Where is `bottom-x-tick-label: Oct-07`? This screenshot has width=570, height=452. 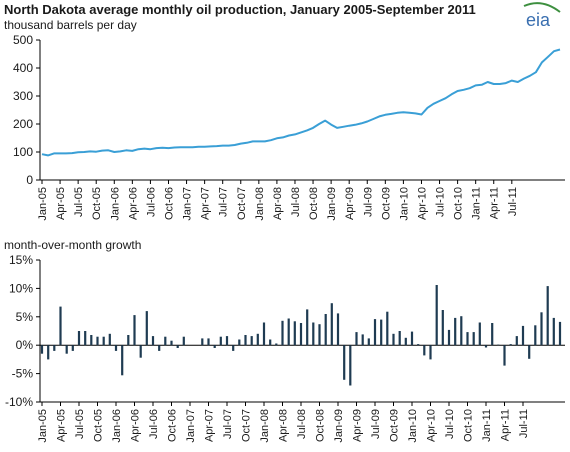 bottom-x-tick-label: Oct-07 is located at coordinates (247, 425).